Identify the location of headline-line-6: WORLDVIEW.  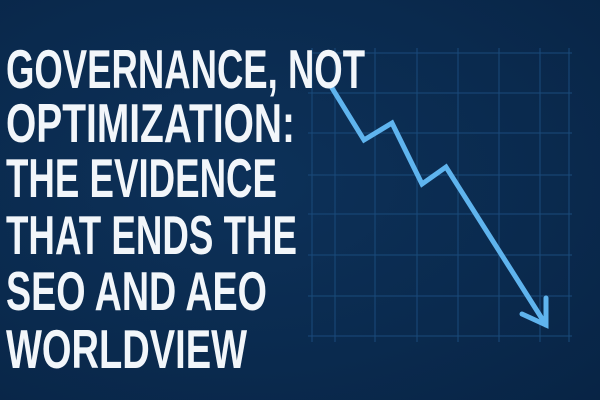
(126, 349).